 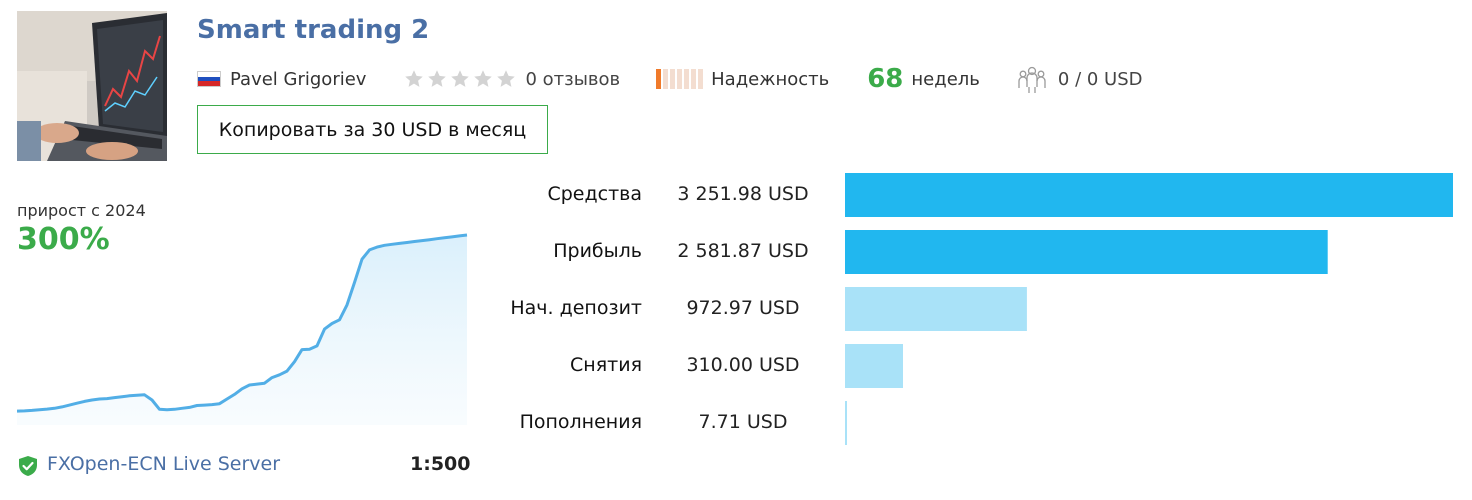 What do you see at coordinates (576, 308) in the screenshot?
I see `stat-label-initial-deposit: Нач. депозит` at bounding box center [576, 308].